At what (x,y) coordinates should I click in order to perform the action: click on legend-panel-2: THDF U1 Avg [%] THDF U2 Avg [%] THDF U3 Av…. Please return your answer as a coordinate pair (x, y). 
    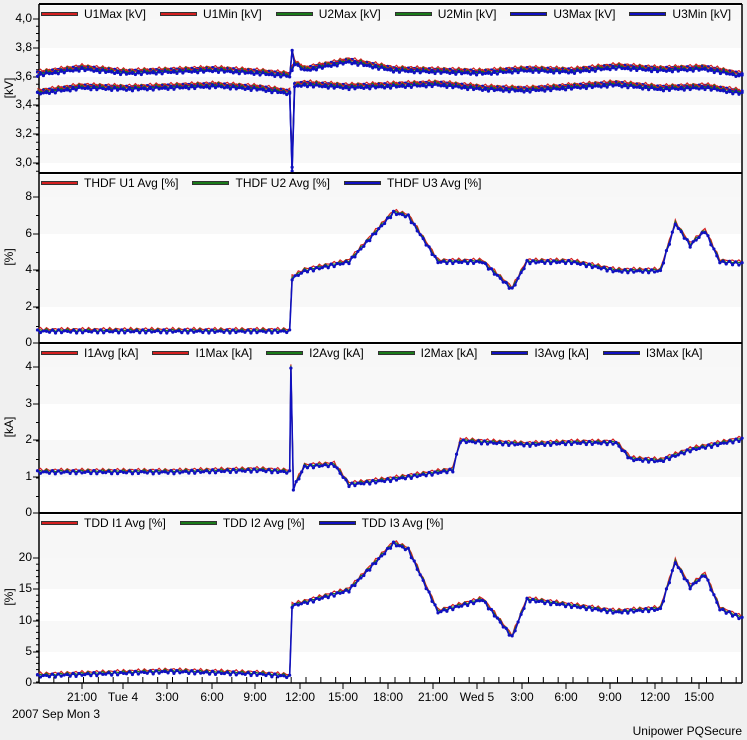
    Looking at the image, I should click on (268, 183).